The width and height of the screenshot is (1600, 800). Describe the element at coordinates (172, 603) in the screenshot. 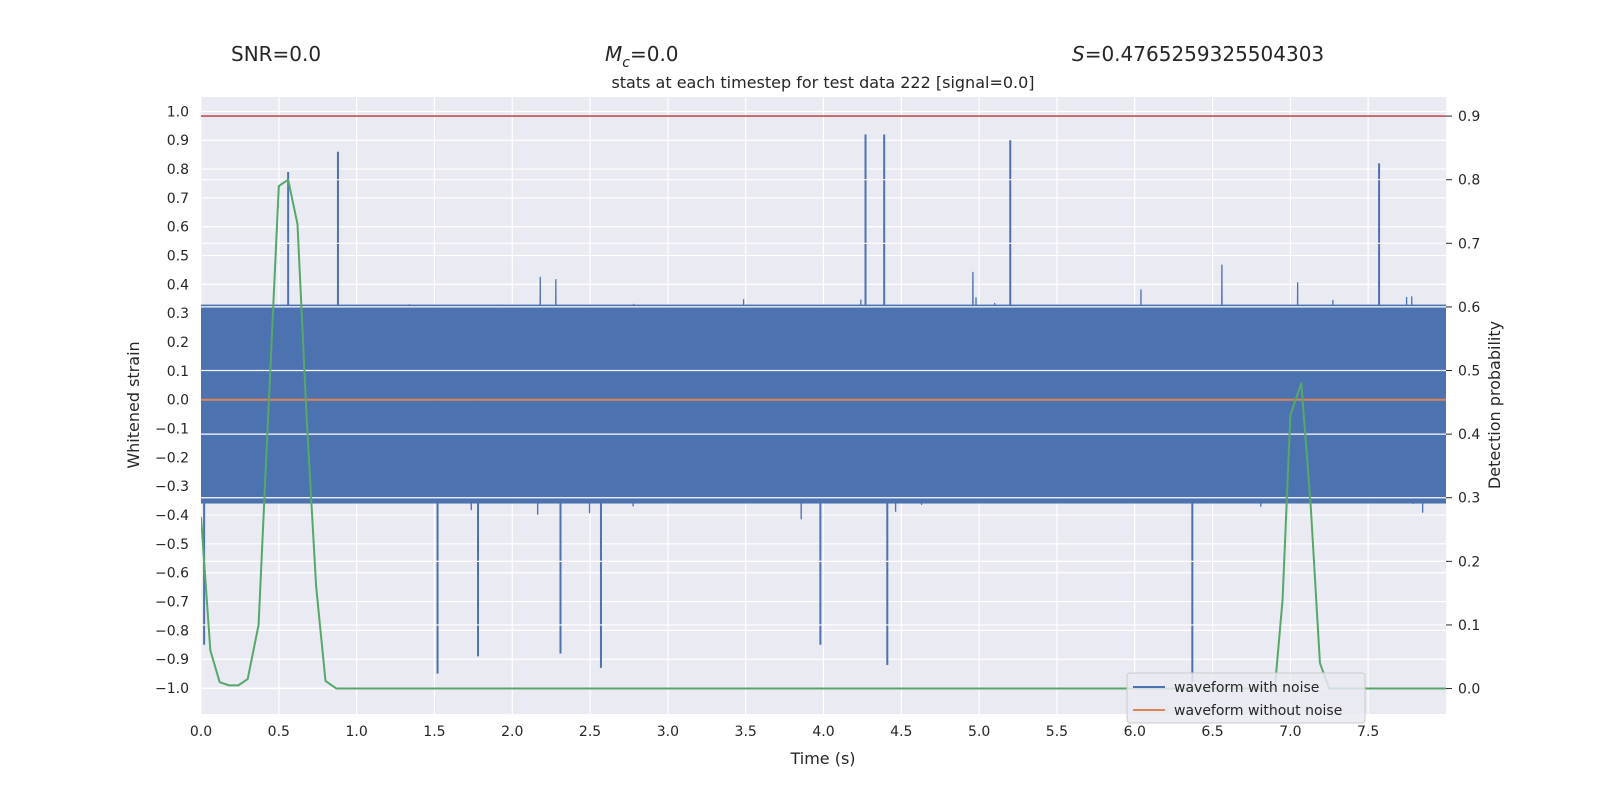

I see `y-tick-label: −0.7` at that location.